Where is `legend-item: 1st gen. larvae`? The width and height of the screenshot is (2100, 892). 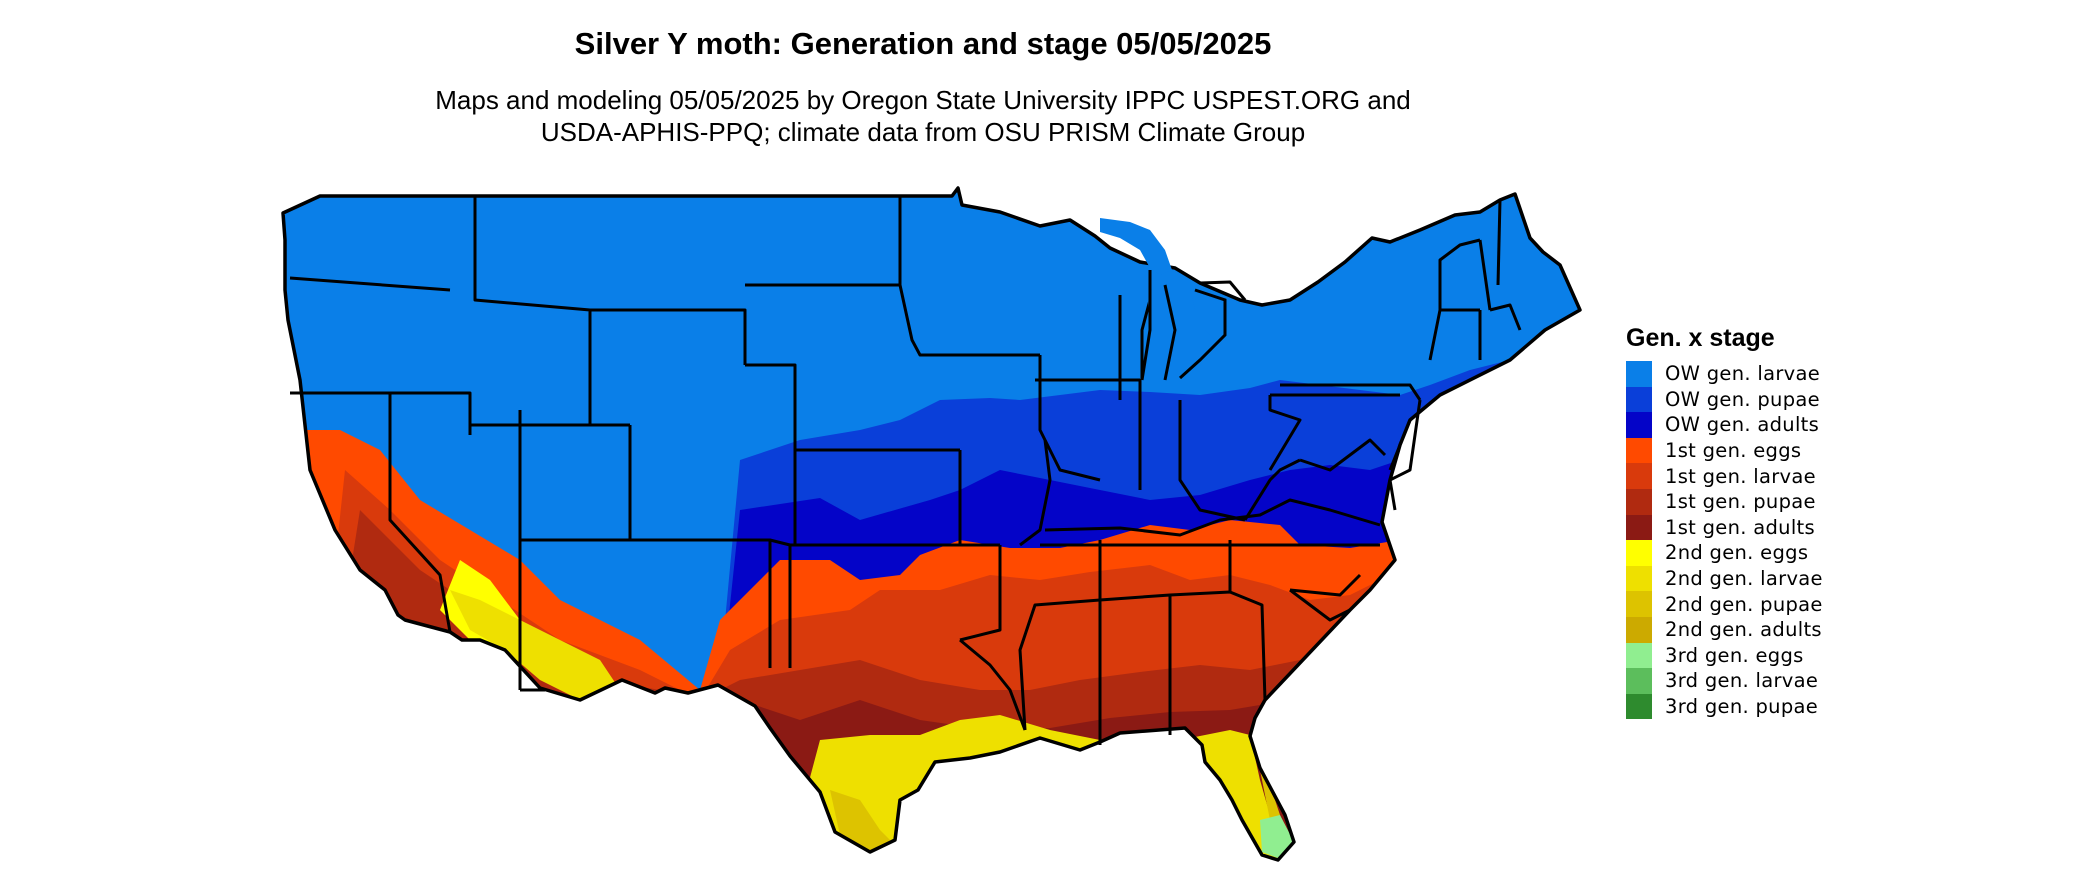
legend-item: 1st gen. larvae is located at coordinates (1724, 476).